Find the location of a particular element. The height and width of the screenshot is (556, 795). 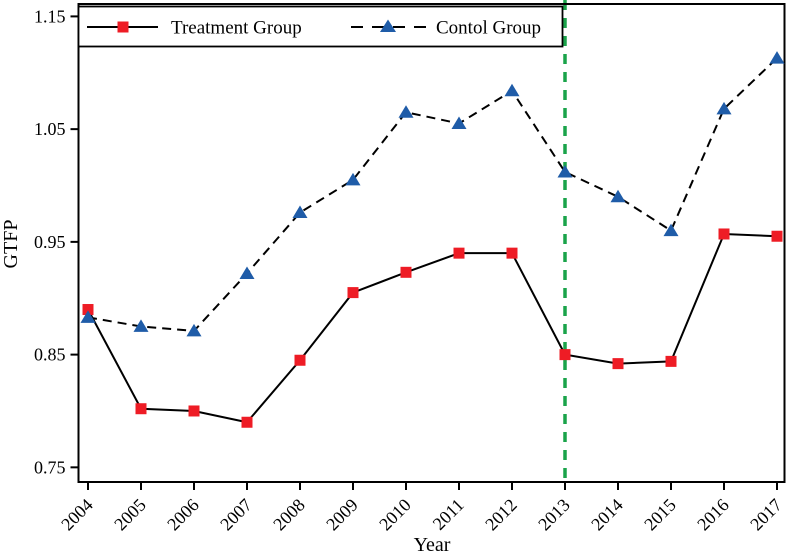

y-tick-label: 1.05 is located at coordinates (50, 129).